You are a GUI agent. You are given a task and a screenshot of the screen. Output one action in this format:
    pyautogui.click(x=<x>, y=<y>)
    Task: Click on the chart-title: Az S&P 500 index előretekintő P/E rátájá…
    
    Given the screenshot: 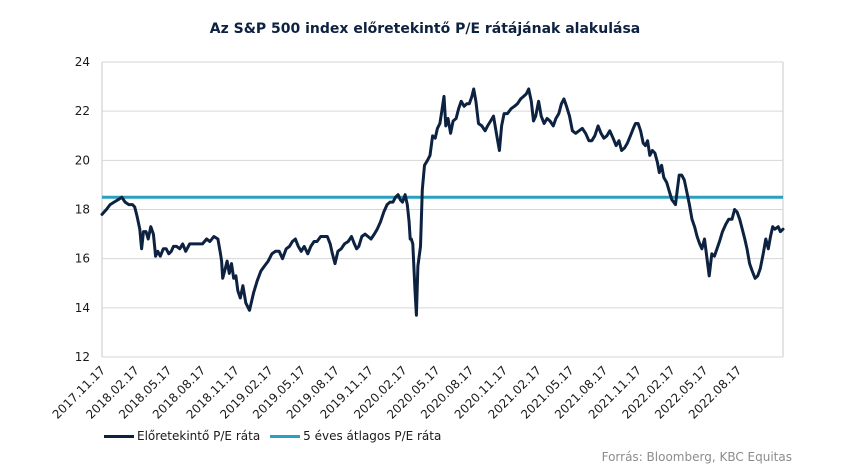 What is the action you would take?
    pyautogui.click(x=425, y=29)
    